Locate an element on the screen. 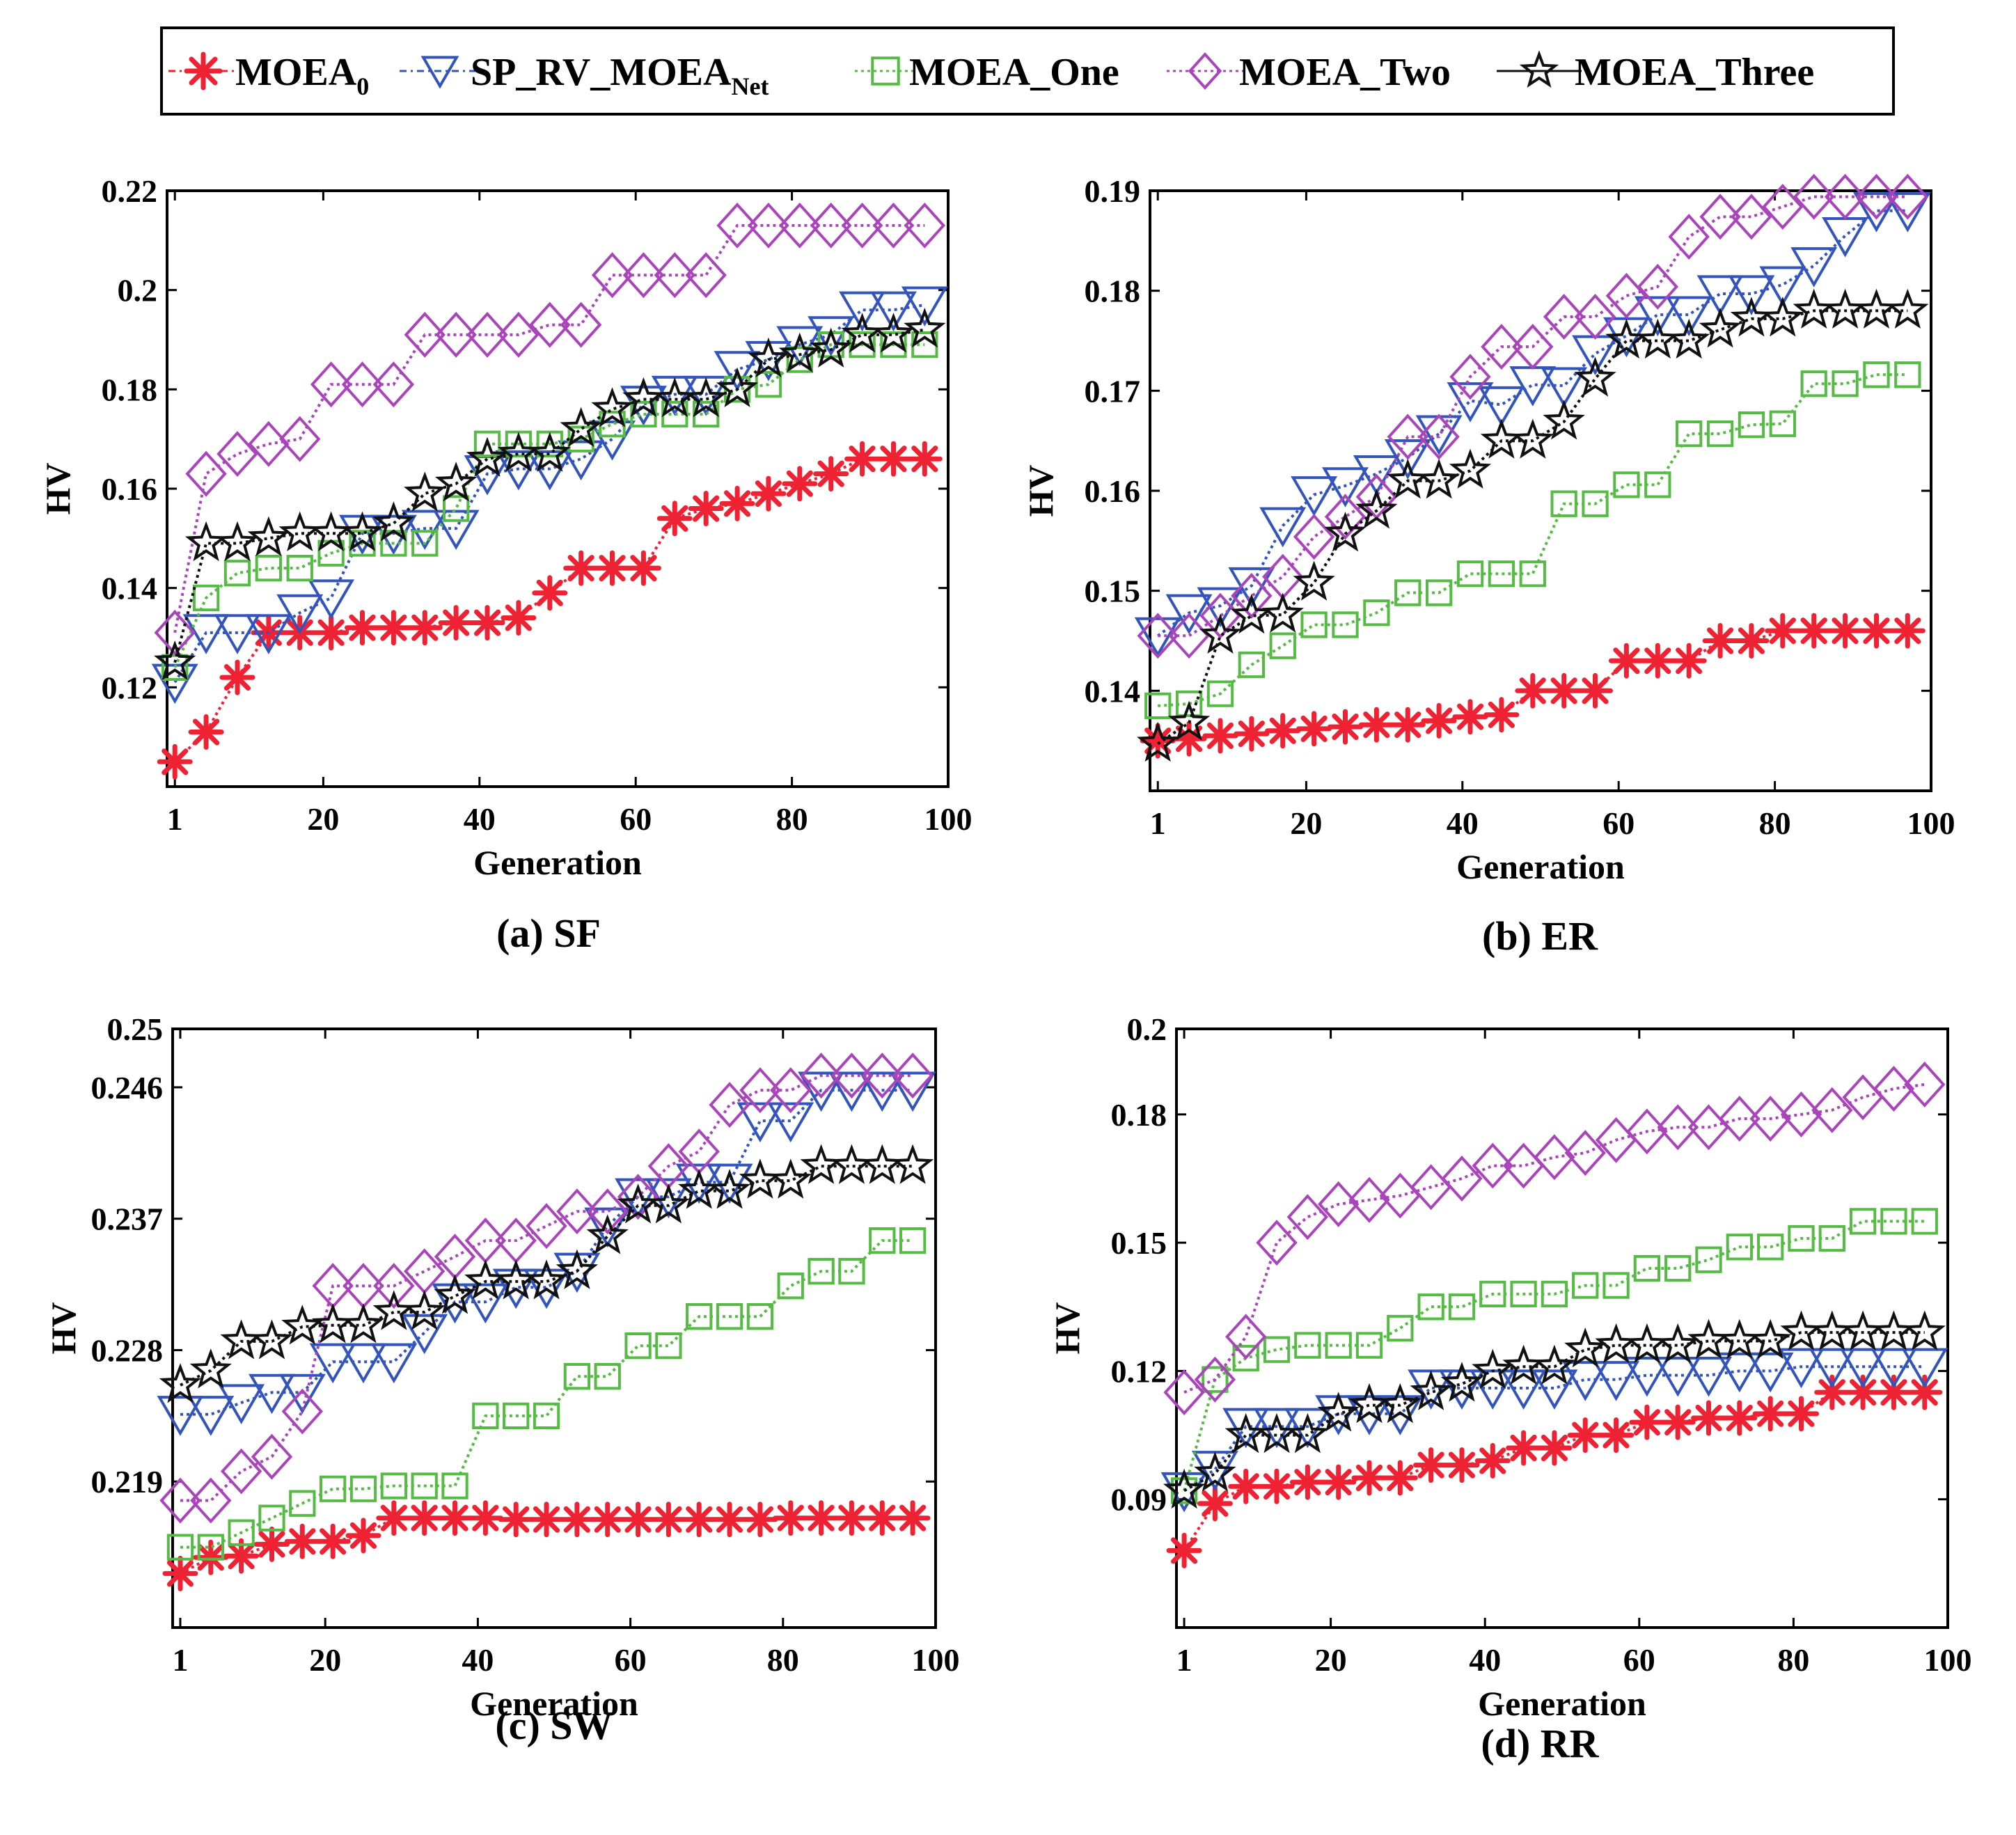 The height and width of the screenshot is (1835, 2016). y-tick-label: 0.15 is located at coordinates (1139, 1243).